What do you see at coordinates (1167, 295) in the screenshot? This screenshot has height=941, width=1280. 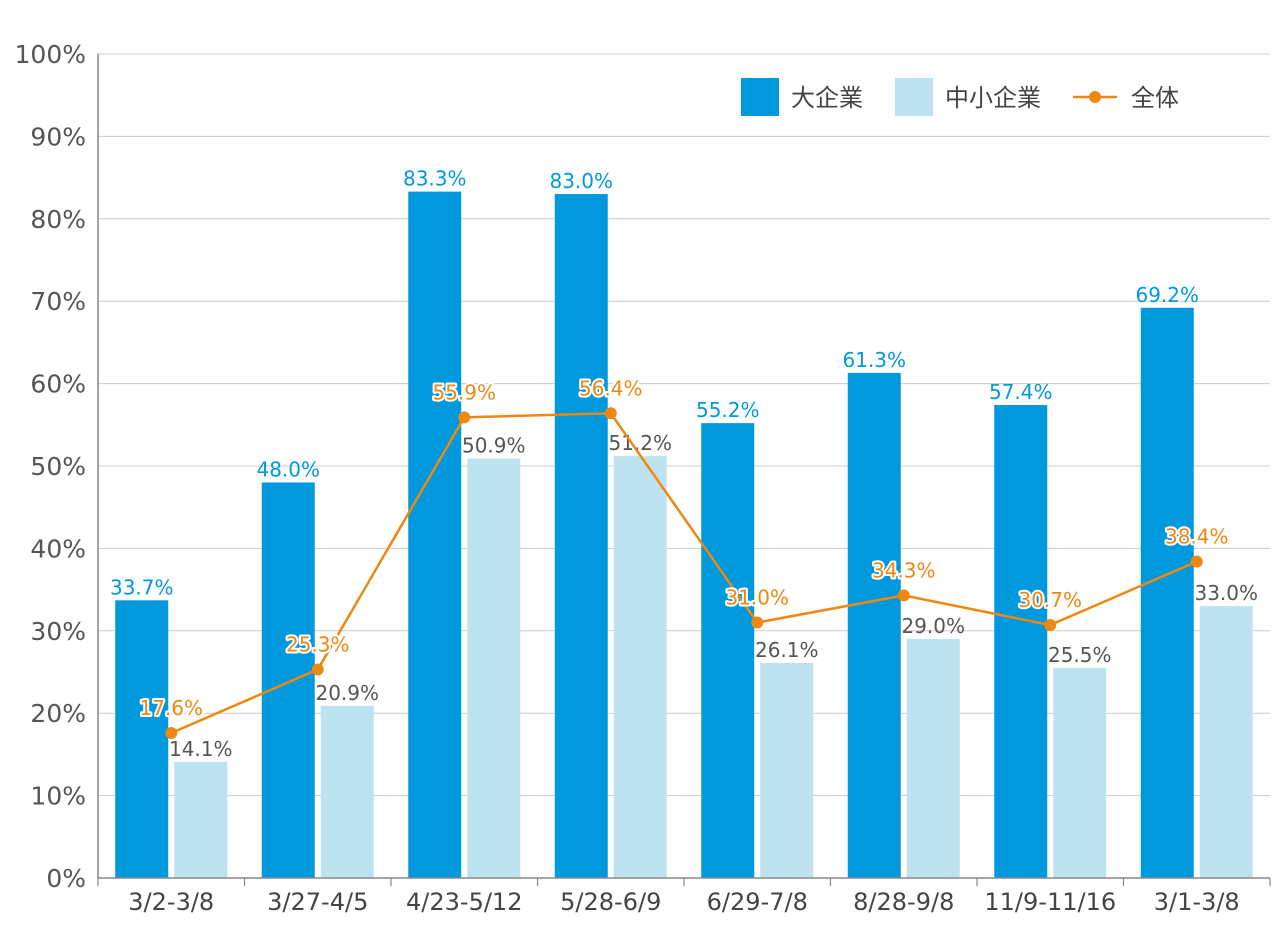 I see `bar-value-label: 69.2%` at bounding box center [1167, 295].